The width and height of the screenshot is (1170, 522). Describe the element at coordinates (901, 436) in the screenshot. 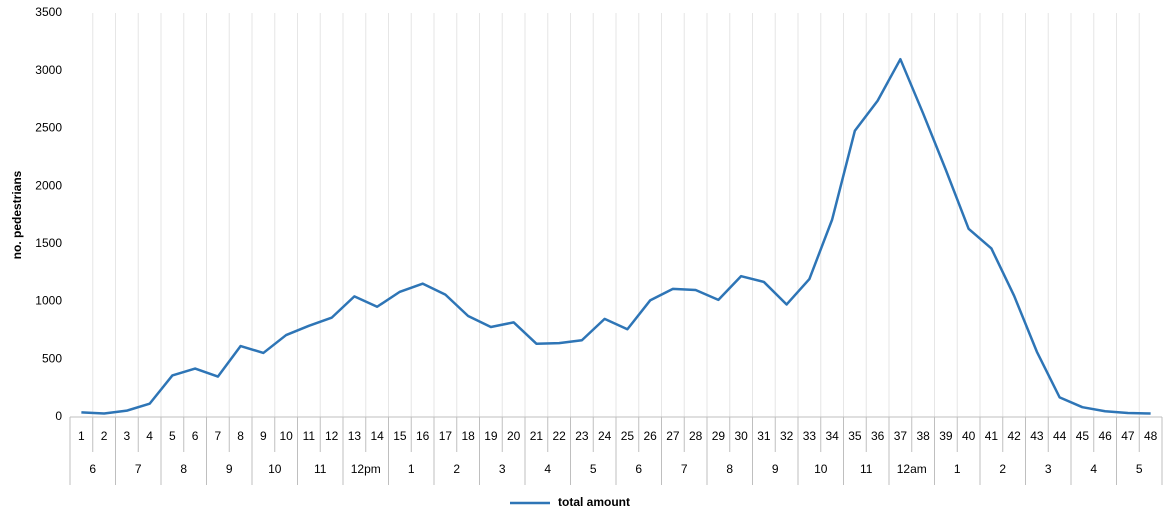

I see `x-tick-label: 37` at that location.